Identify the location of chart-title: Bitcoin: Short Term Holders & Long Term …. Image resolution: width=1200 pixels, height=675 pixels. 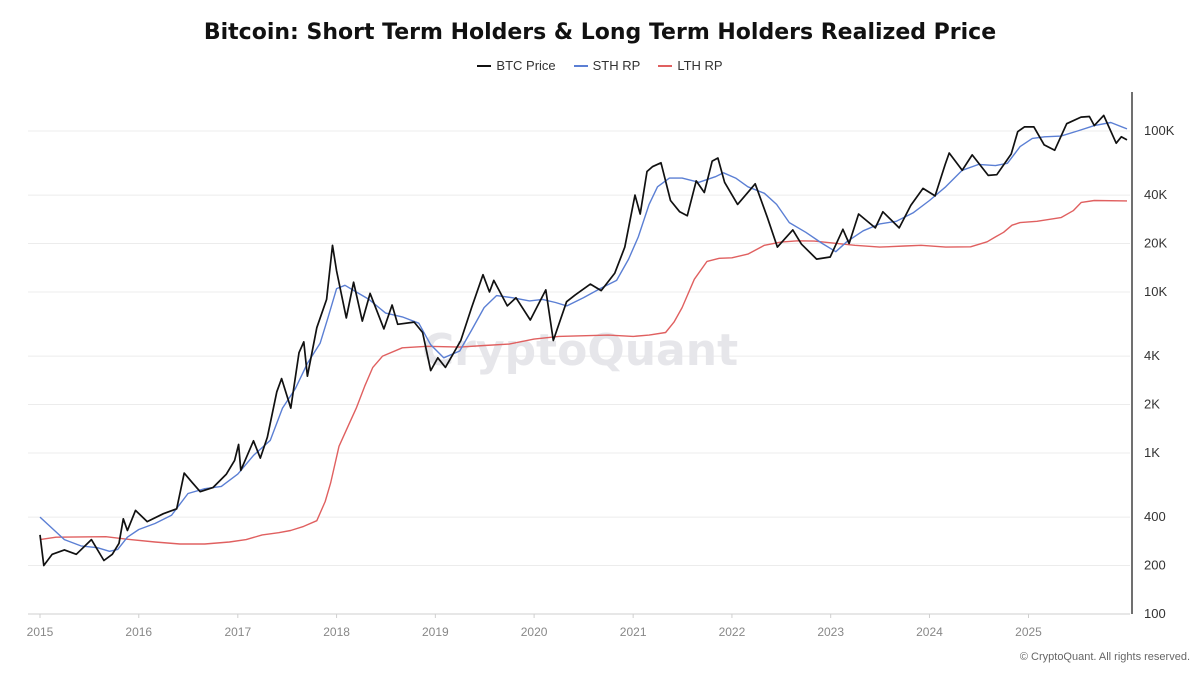
(600, 32).